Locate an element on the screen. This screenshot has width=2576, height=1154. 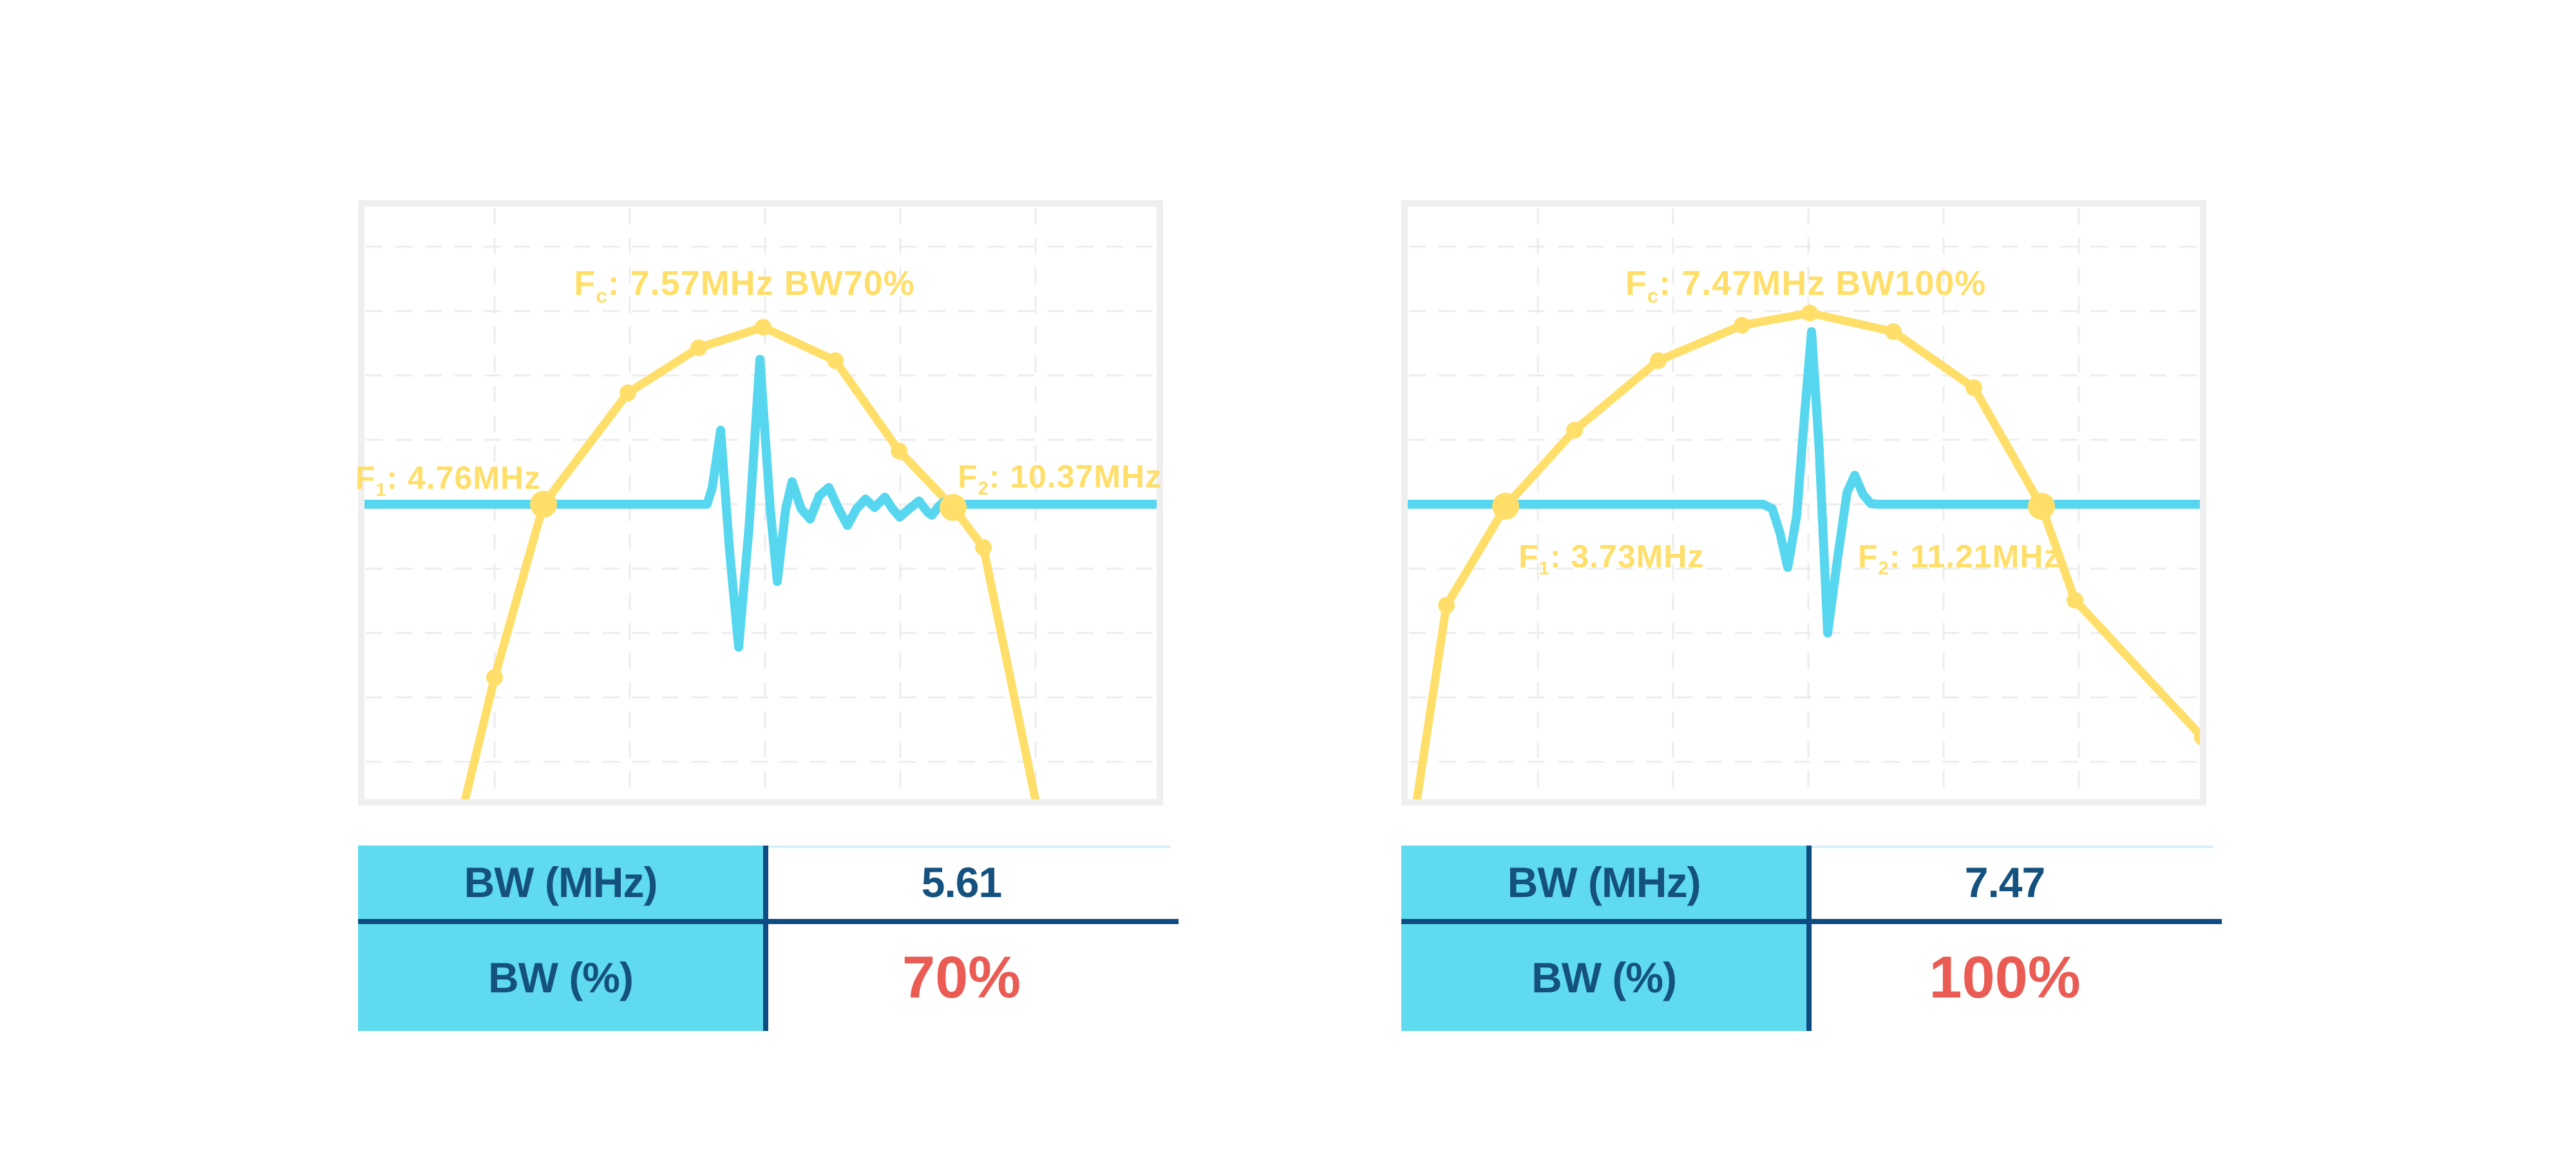
bw-mhz-value: 5.61 is located at coordinates (962, 882).